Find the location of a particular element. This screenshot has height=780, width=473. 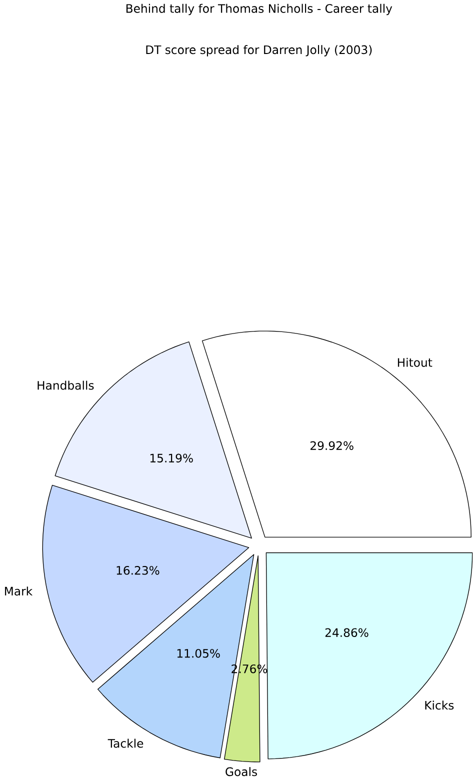

data-label: 29.92% is located at coordinates (332, 445).